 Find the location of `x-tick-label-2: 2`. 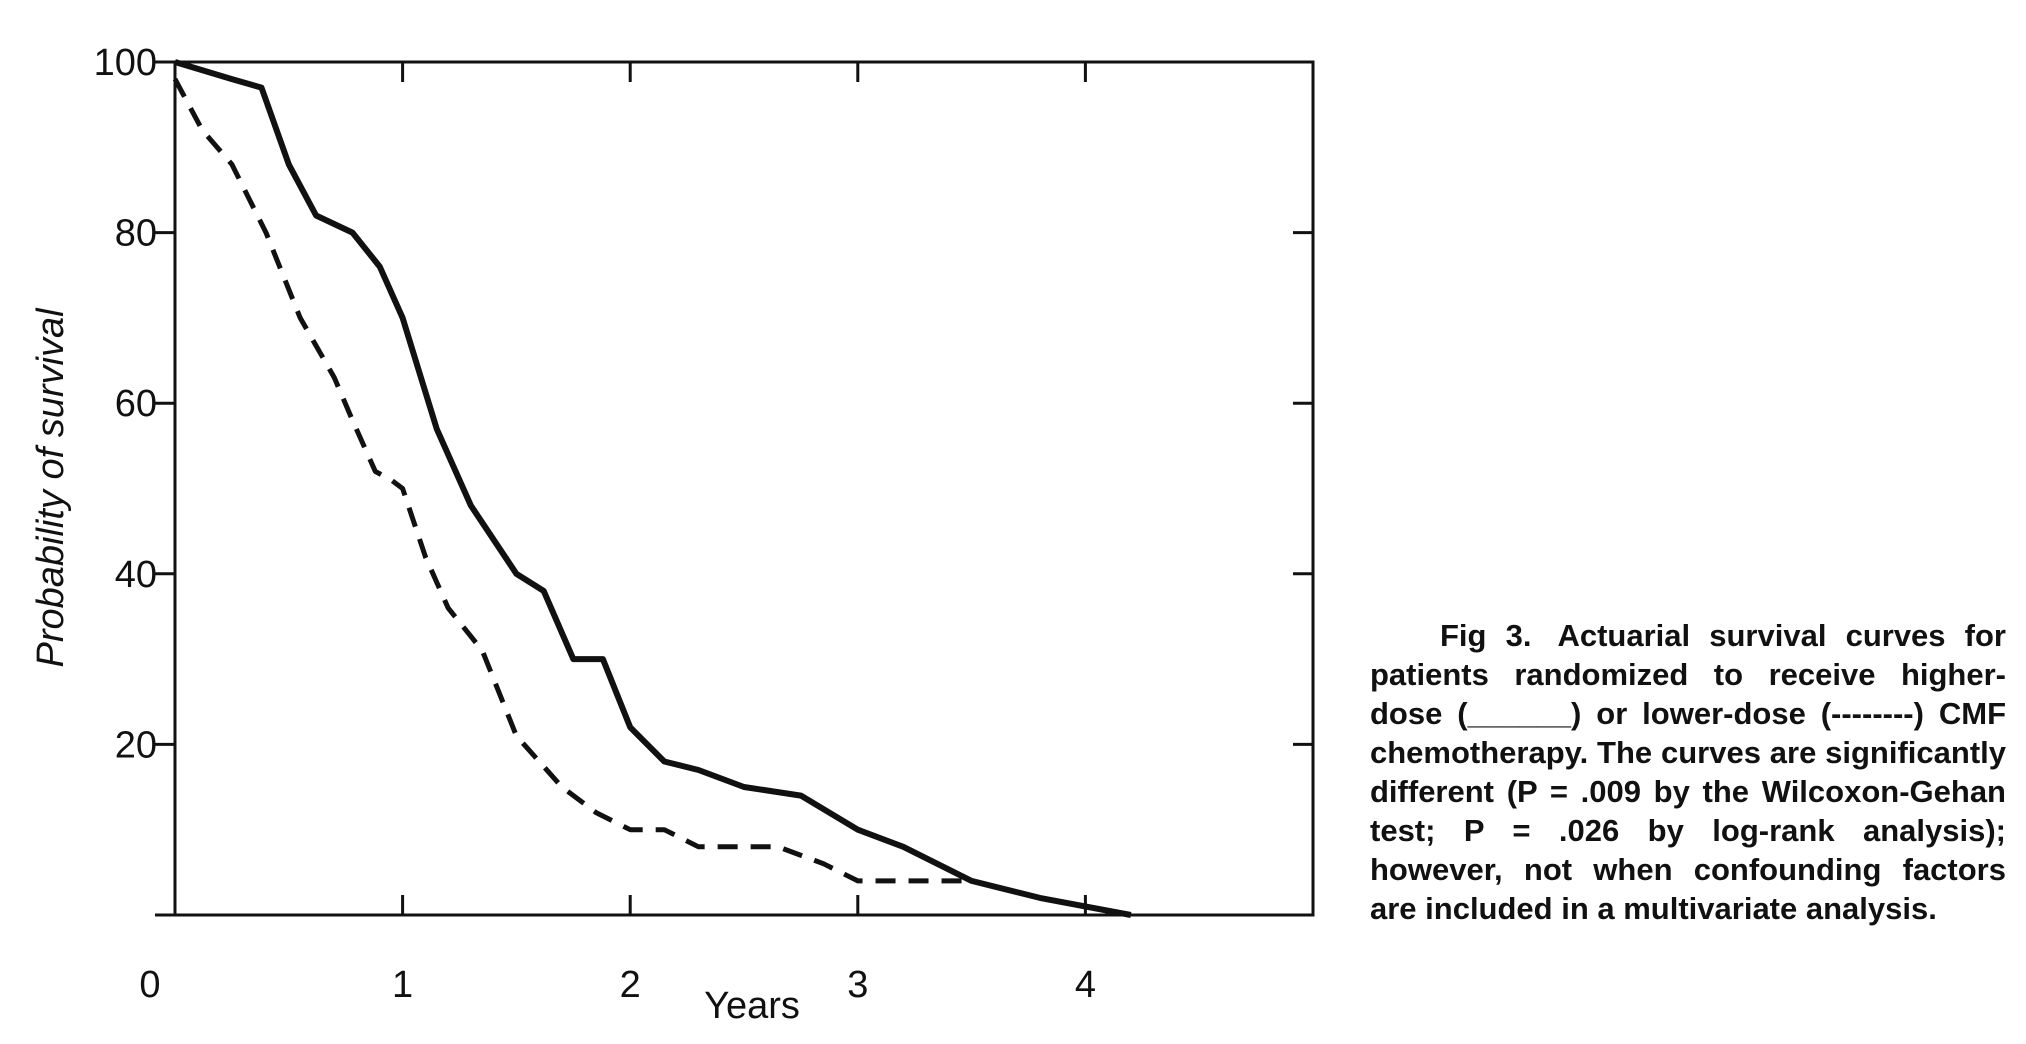

x-tick-label-2: 2 is located at coordinates (630, 985).